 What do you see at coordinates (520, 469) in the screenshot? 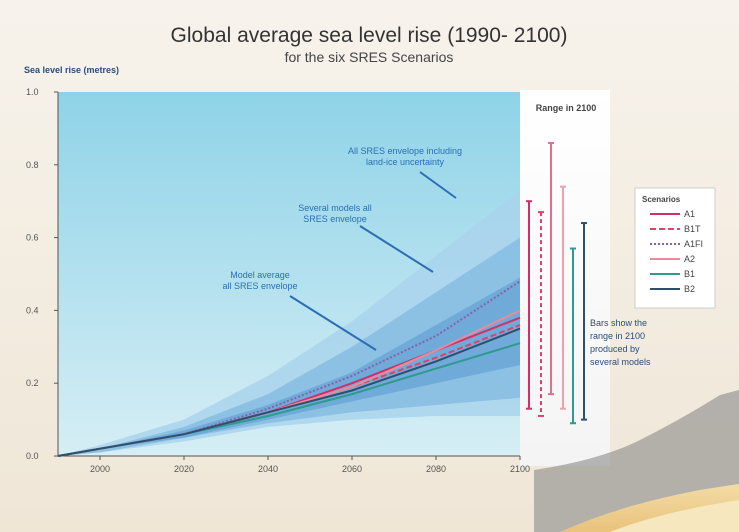
I see `x-tick-label: 2100` at bounding box center [520, 469].